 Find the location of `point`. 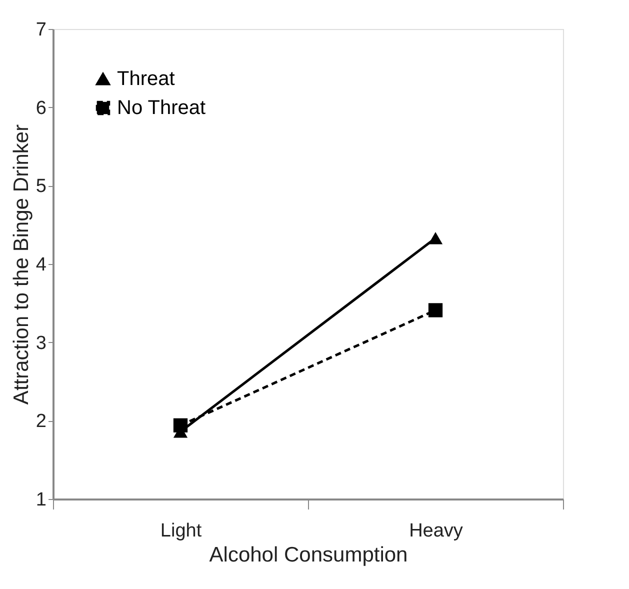

point is located at coordinates (435, 310).